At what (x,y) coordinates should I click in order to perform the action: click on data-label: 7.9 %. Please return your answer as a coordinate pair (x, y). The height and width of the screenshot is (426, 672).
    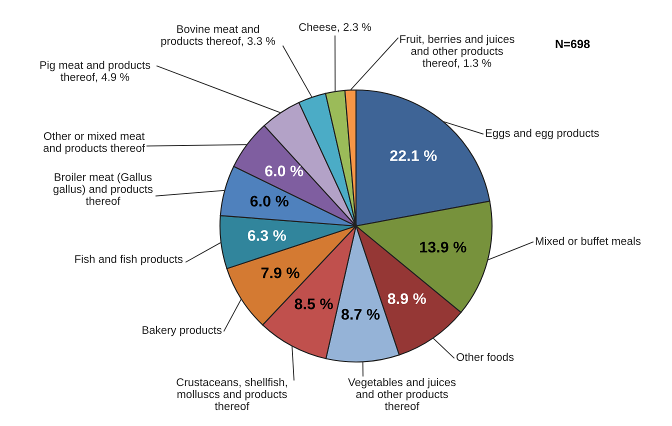
    Looking at the image, I should click on (280, 272).